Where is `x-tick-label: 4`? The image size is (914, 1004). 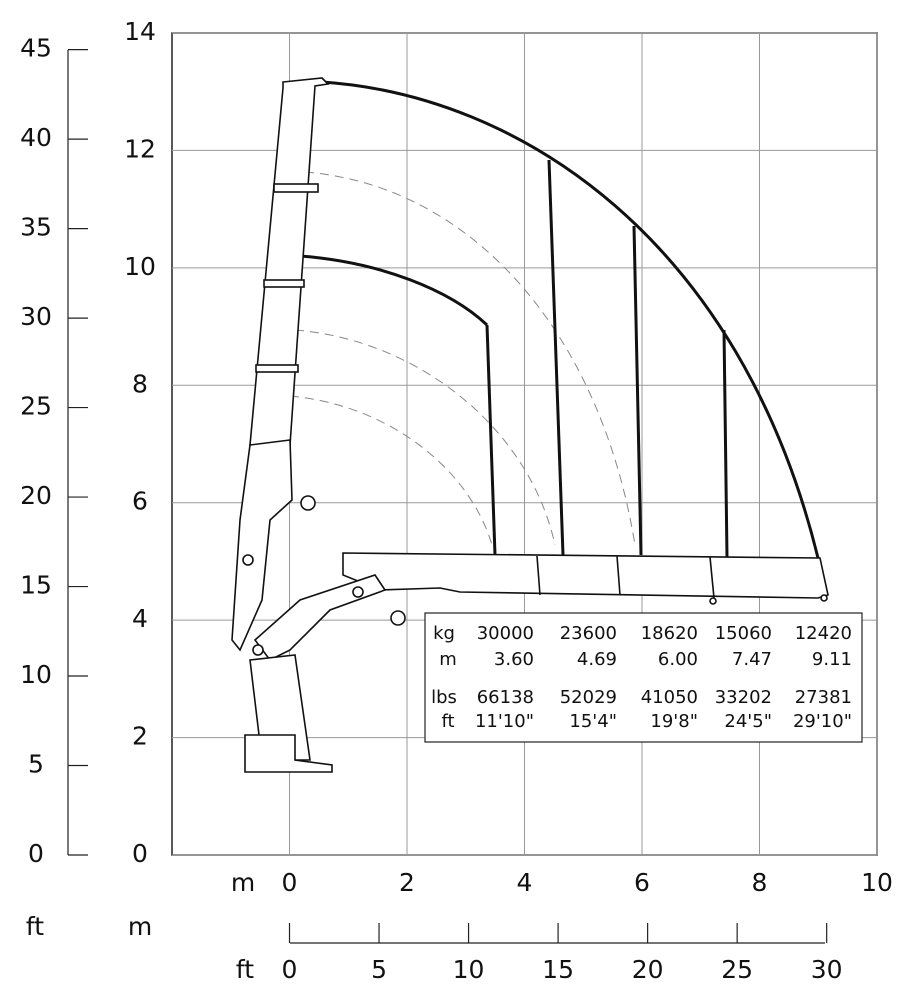
x-tick-label: 4 is located at coordinates (525, 882).